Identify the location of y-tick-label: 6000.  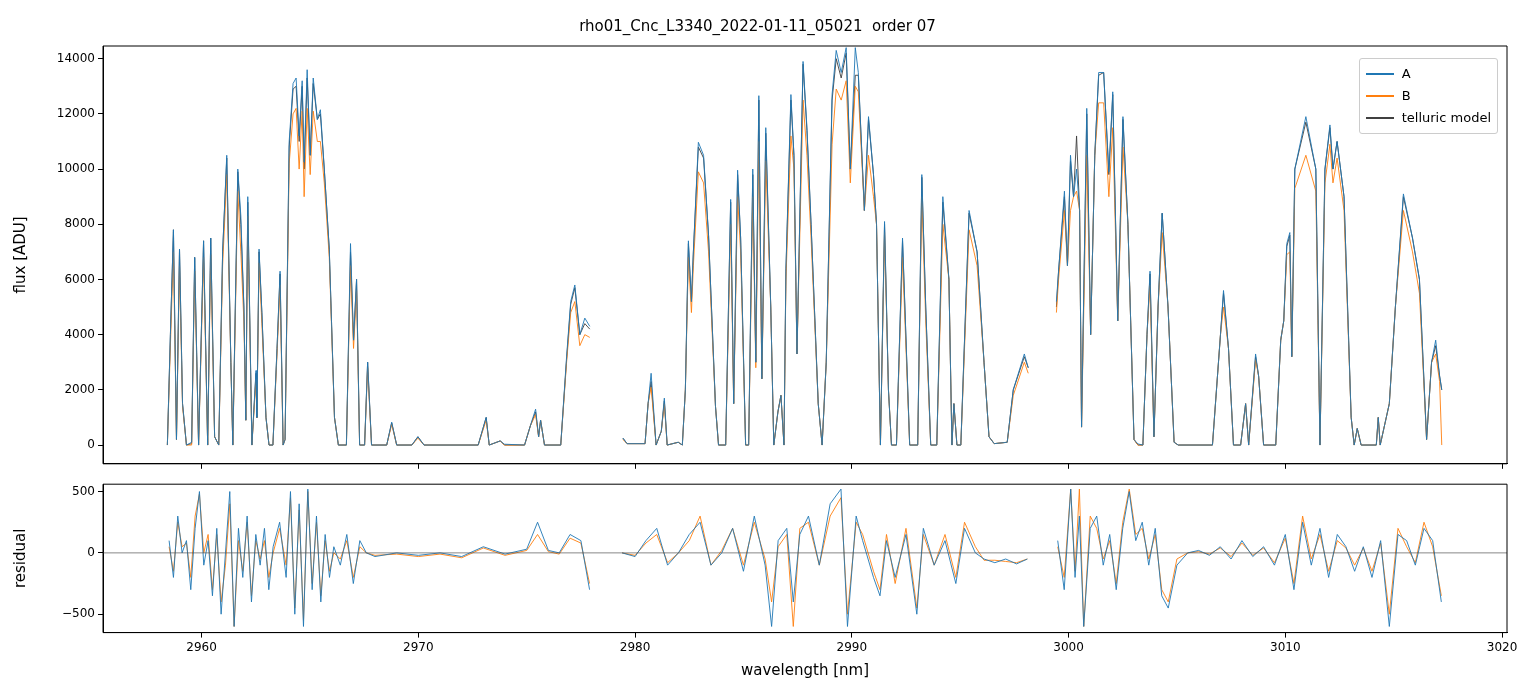
(79, 278).